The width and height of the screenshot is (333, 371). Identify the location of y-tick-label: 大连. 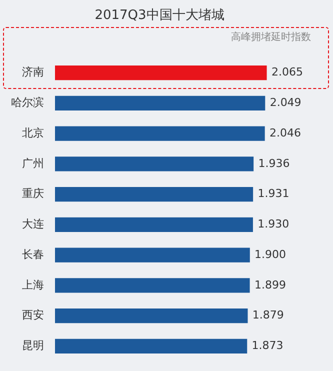
(33, 224).